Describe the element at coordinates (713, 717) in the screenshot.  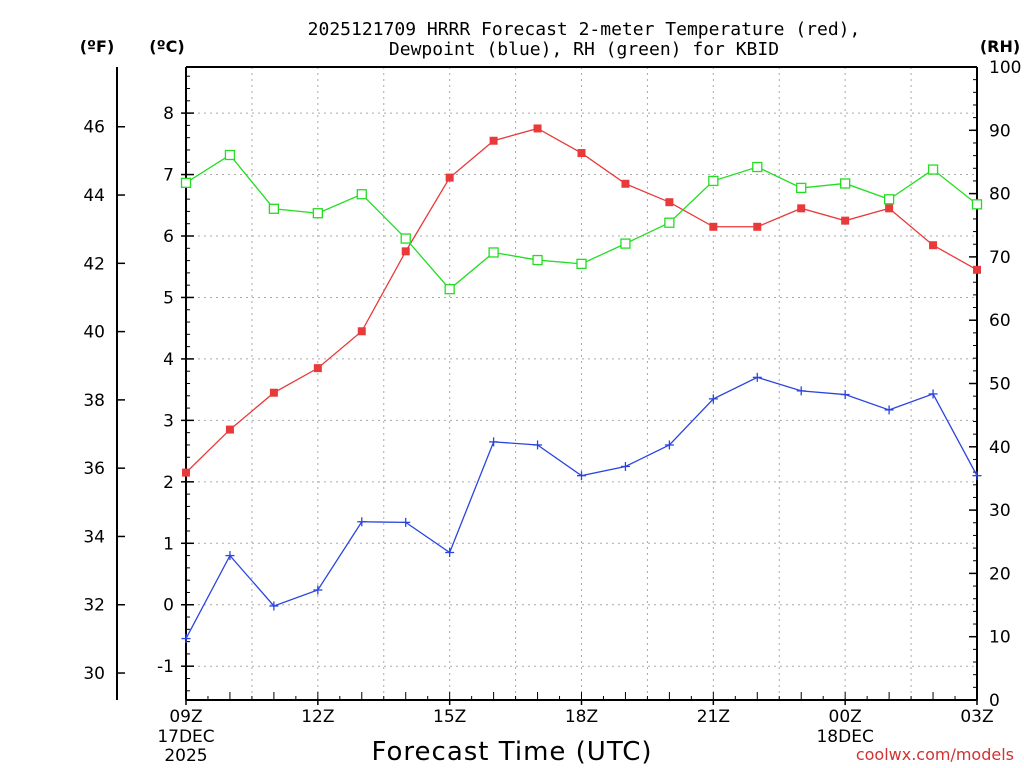
I see `x-tick-label: 21Z` at that location.